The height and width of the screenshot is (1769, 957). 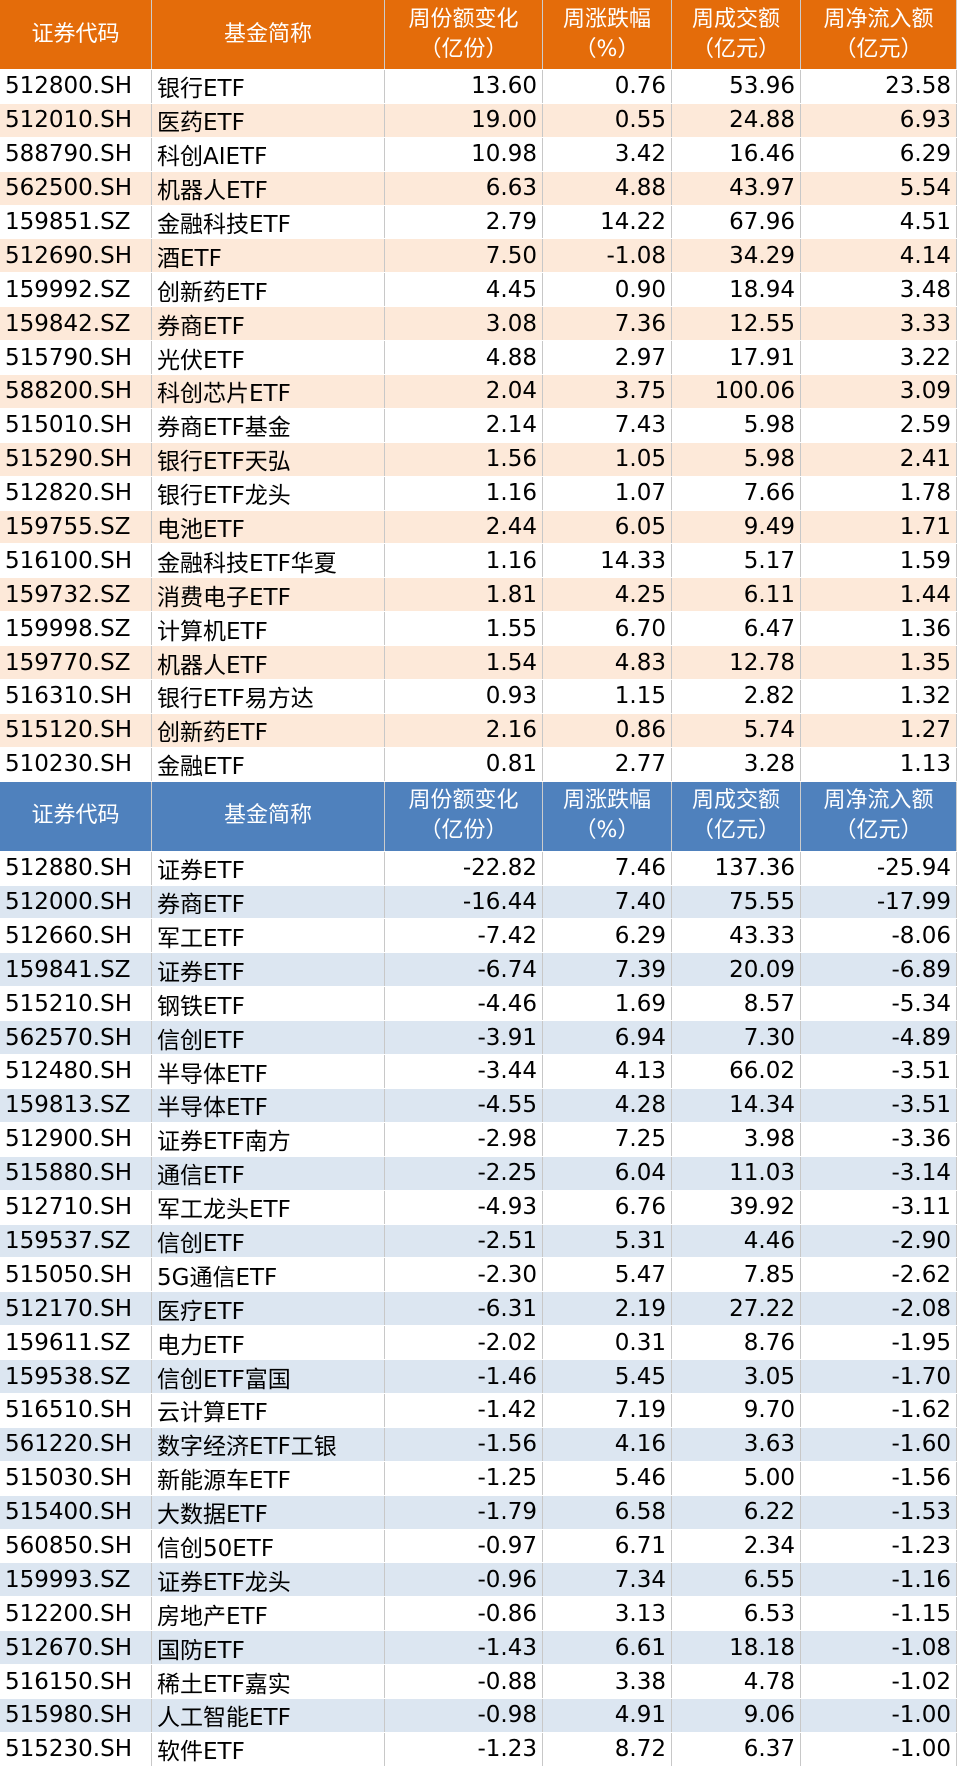 I want to click on cell: 计算机ETF, so click(x=268, y=629).